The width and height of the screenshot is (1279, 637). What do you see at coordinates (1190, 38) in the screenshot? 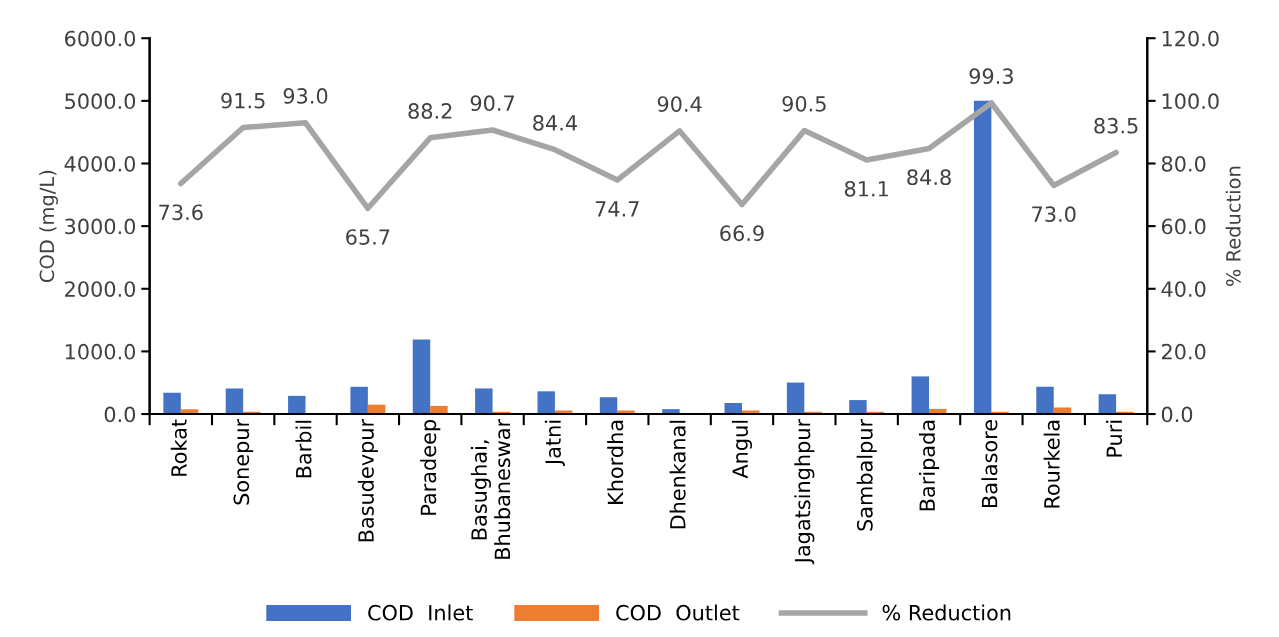
I see `y2-tick-label: 120.0` at bounding box center [1190, 38].